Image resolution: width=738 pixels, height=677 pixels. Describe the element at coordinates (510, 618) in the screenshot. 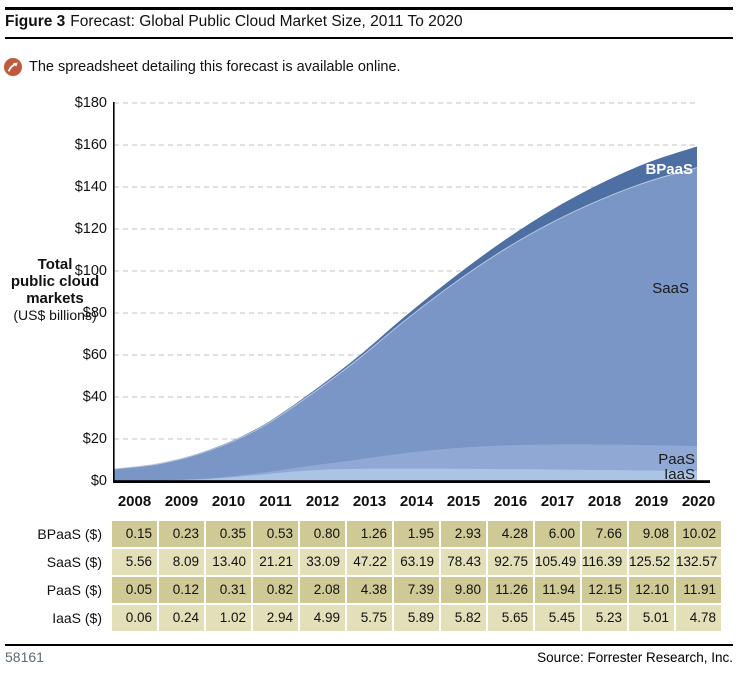

I see `table-cell: 5.65` at that location.